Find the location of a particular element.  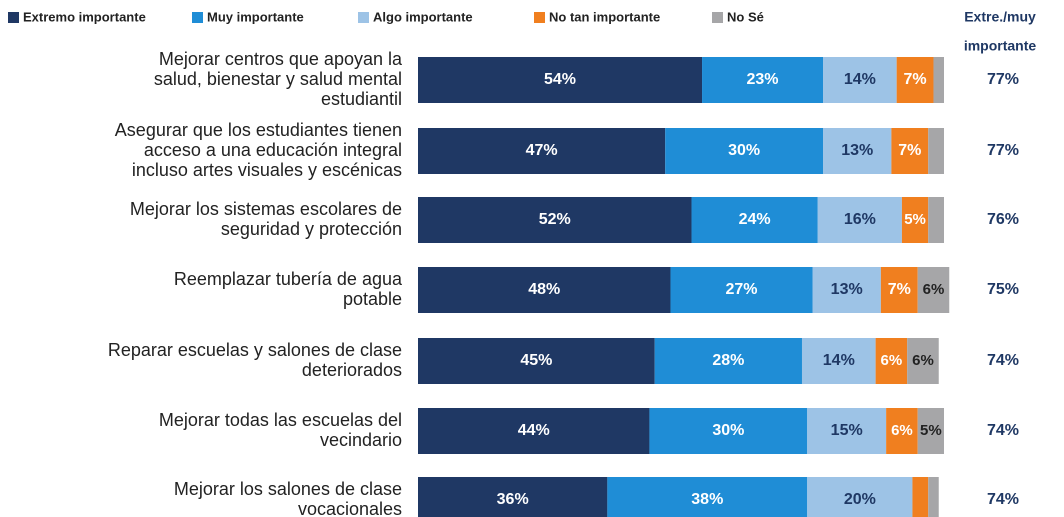

value-label: 52% is located at coordinates (555, 219).